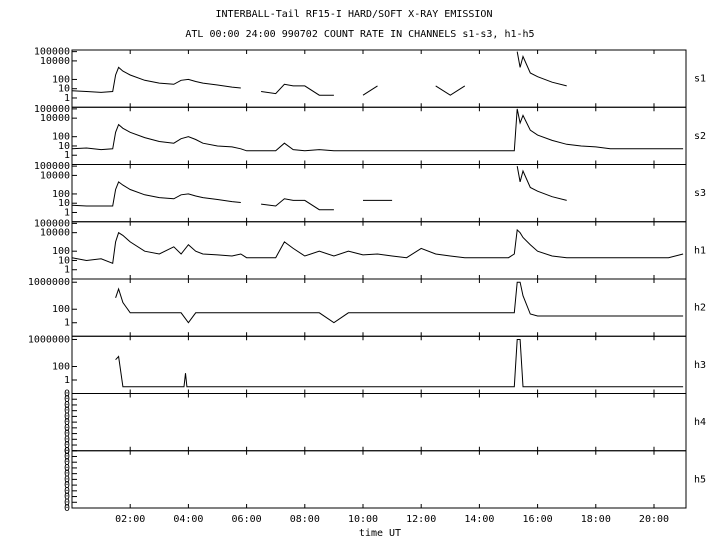 The image size is (720, 550). What do you see at coordinates (538, 519) in the screenshot?
I see `x-tick-label: 16:00` at bounding box center [538, 519].